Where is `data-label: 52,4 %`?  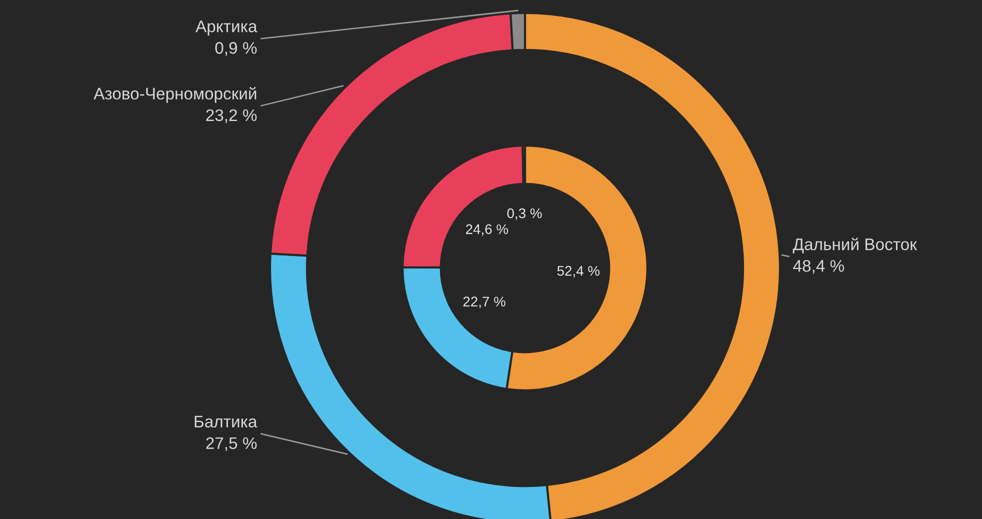 data-label: 52,4 % is located at coordinates (578, 272).